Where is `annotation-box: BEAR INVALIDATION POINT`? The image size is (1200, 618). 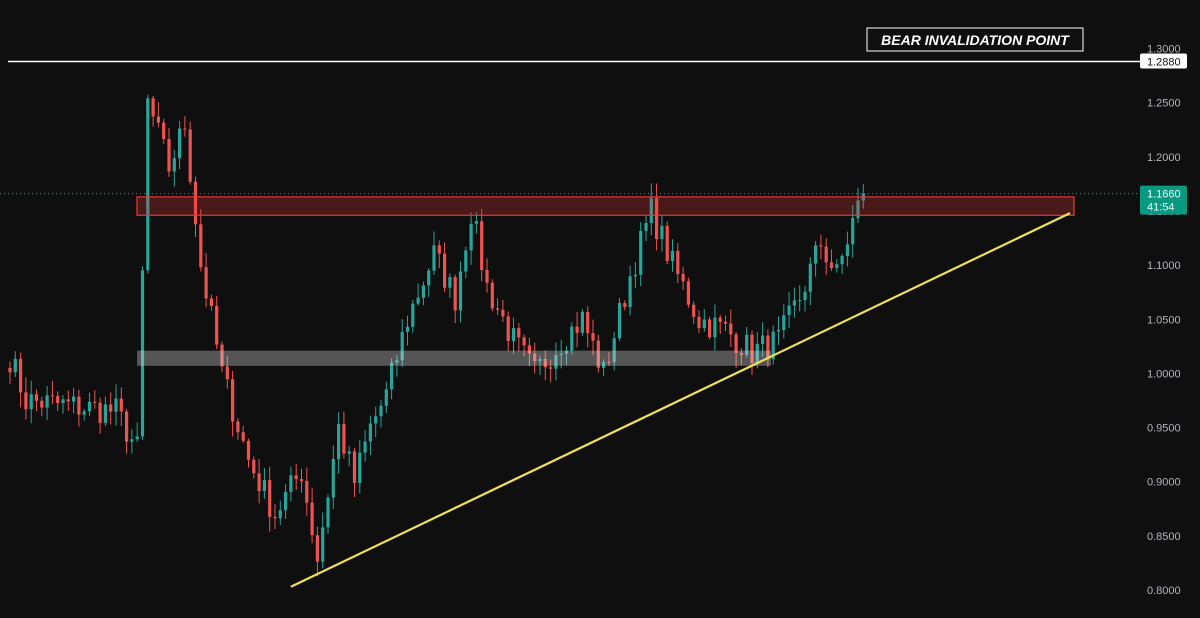 annotation-box: BEAR INVALIDATION POINT is located at coordinates (975, 39).